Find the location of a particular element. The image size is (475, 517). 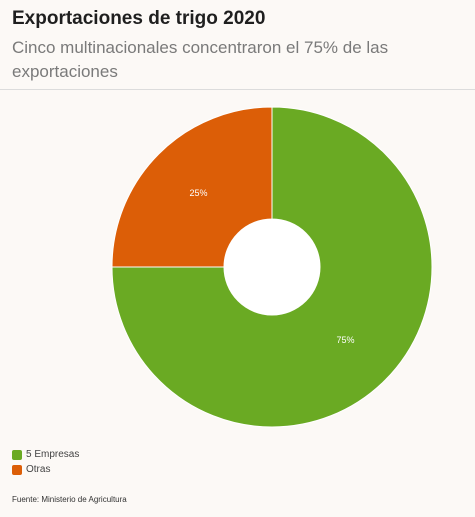

legend-label: 5 Empresas is located at coordinates (53, 454).